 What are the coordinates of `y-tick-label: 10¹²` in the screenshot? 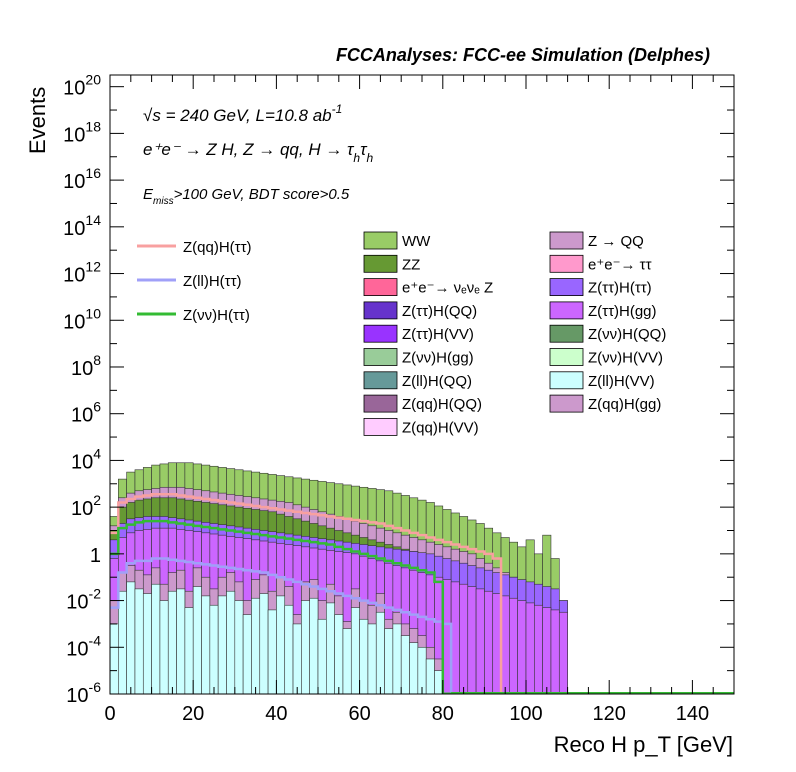 It's located at (82, 273).